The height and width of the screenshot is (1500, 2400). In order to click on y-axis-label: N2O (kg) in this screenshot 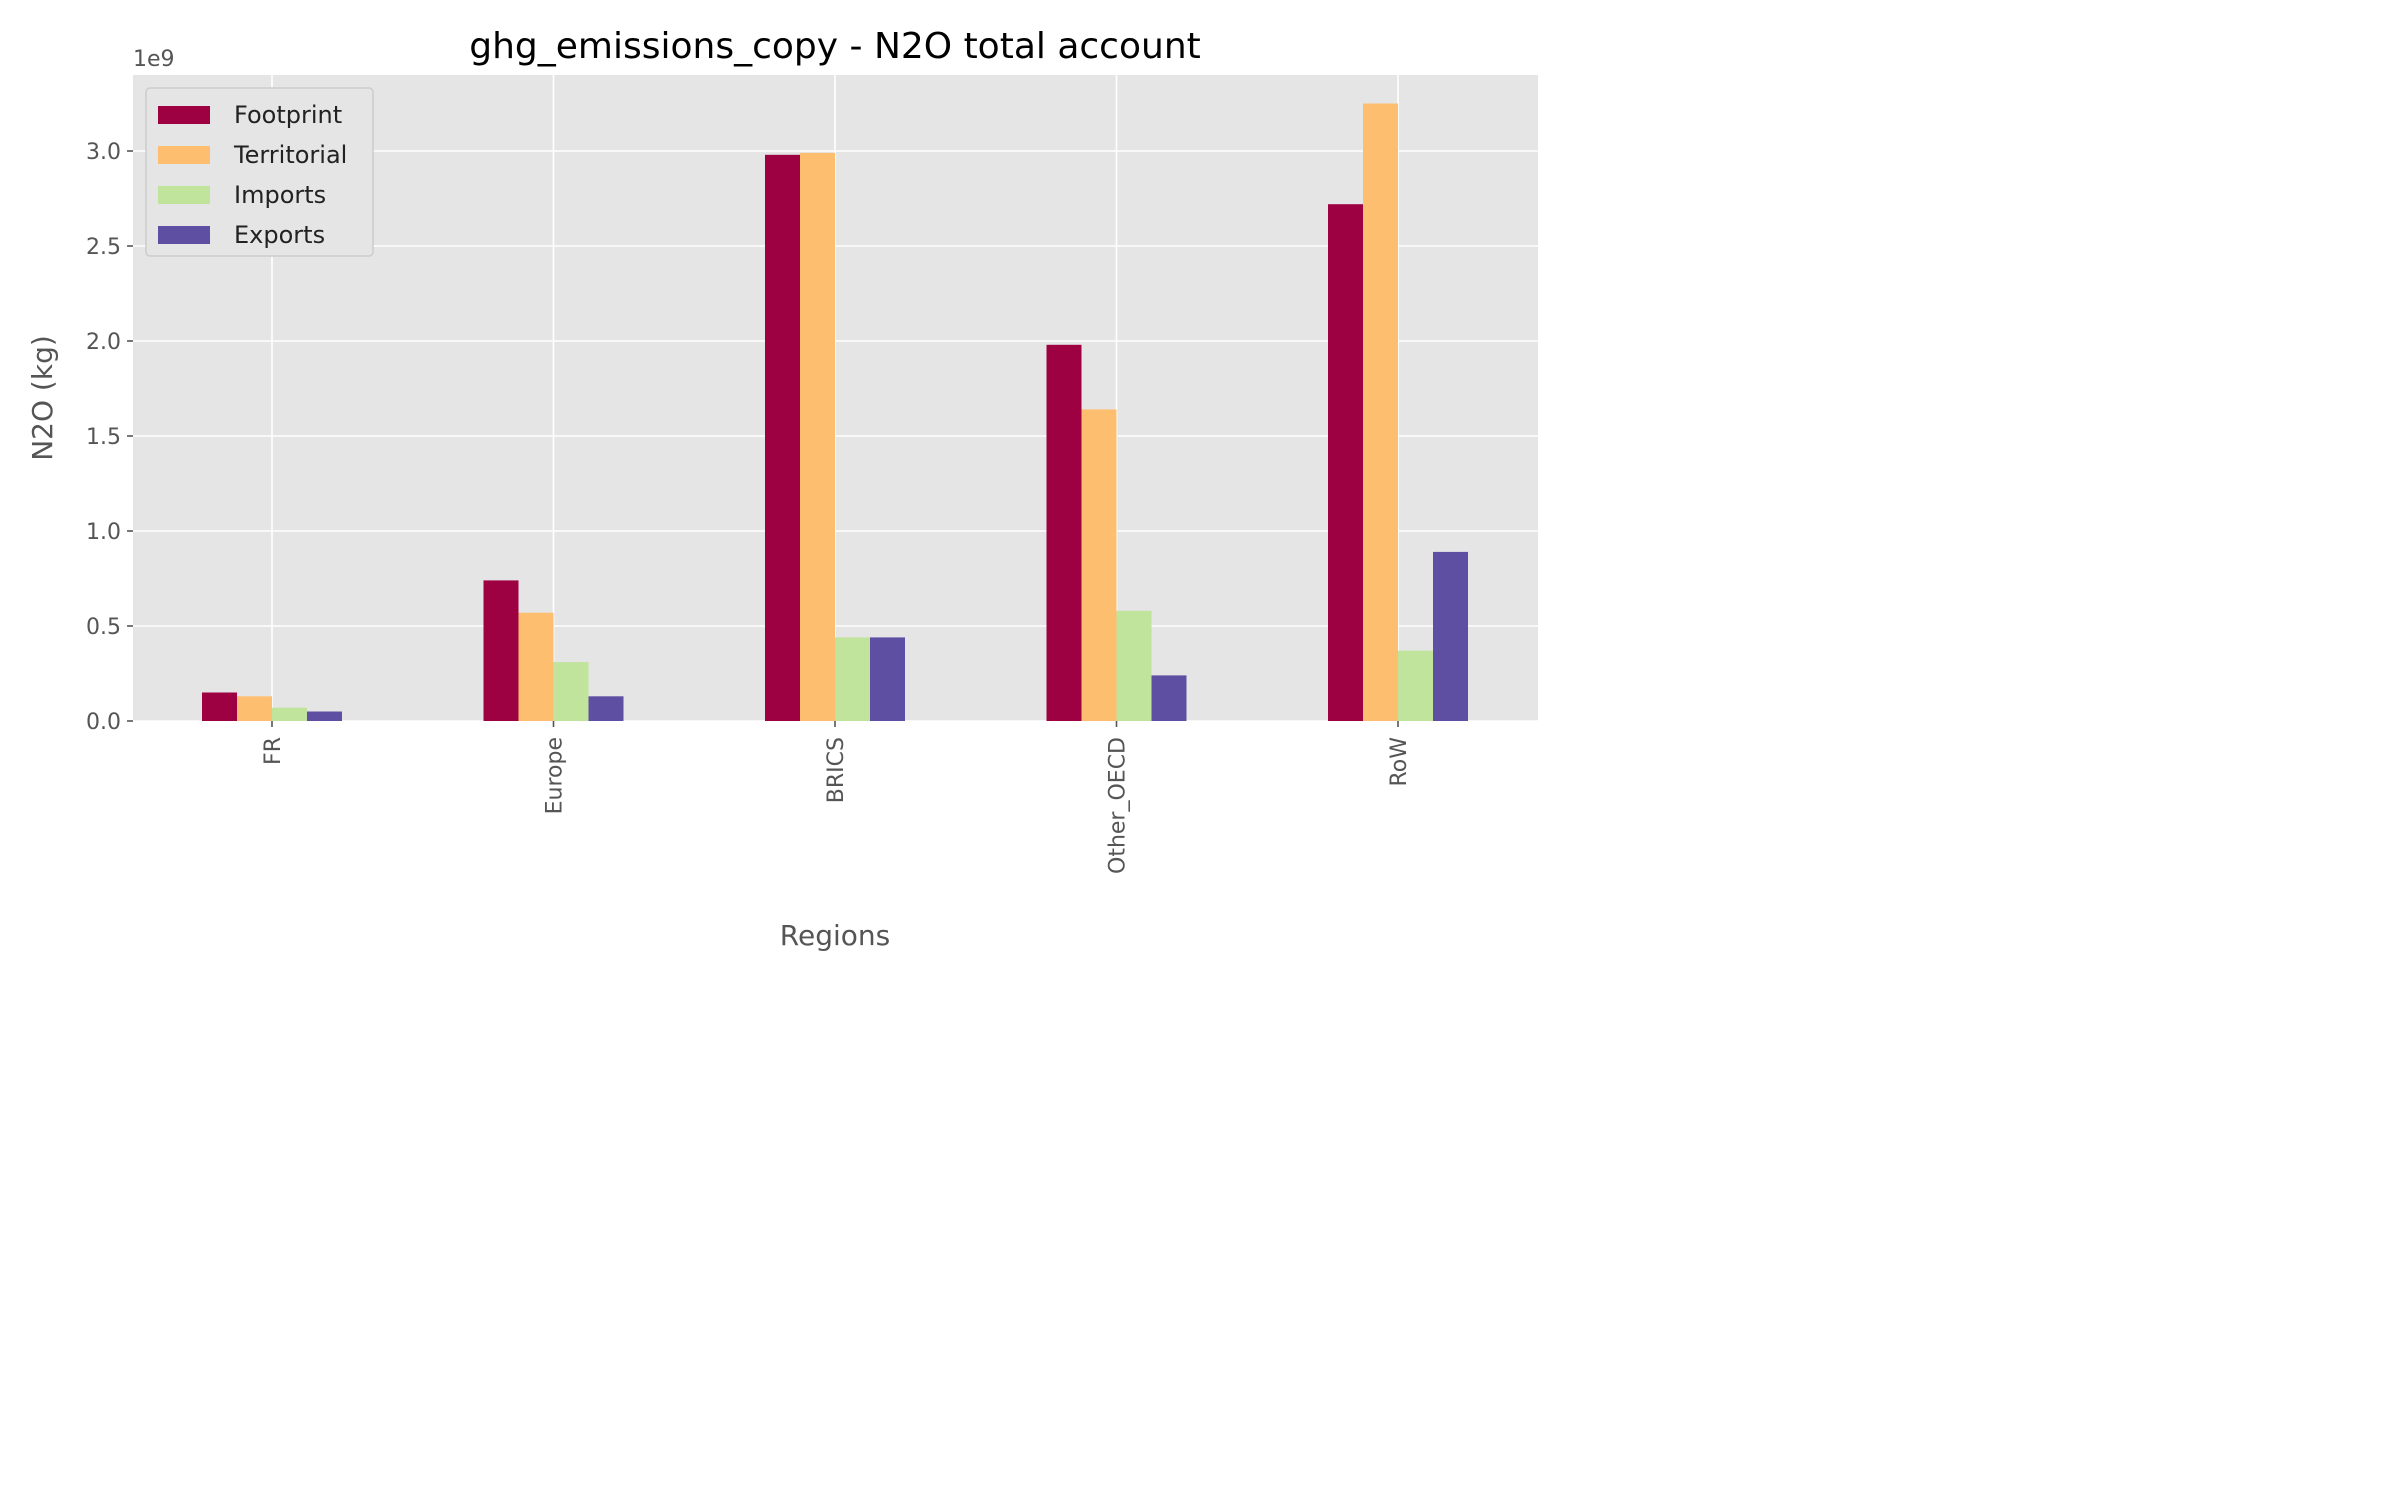, I will do `click(42, 398)`.